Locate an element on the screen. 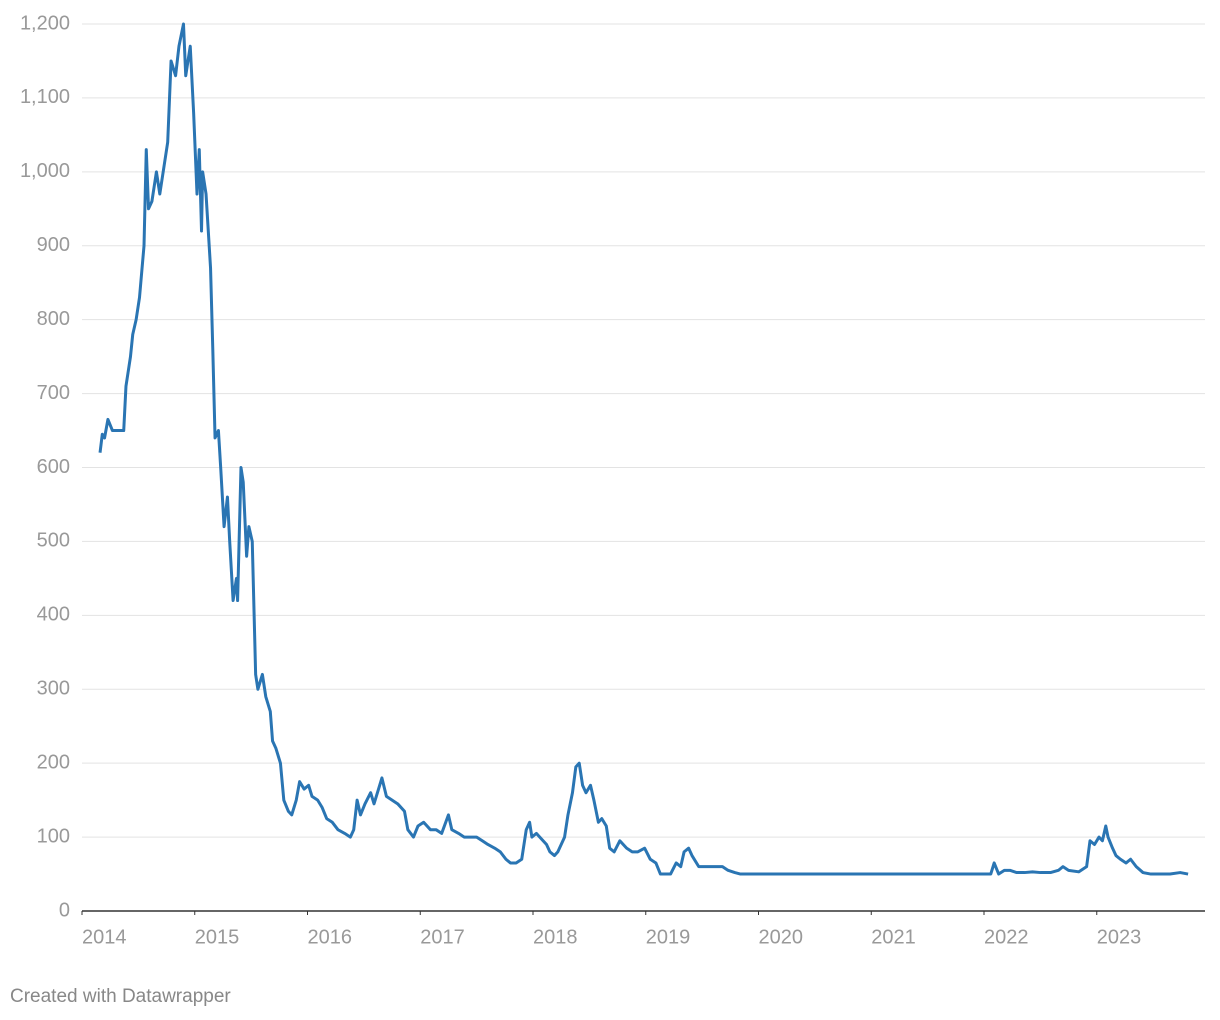 This screenshot has width=1220, height=1020. y-tick-label: 1,000 is located at coordinates (45, 171).